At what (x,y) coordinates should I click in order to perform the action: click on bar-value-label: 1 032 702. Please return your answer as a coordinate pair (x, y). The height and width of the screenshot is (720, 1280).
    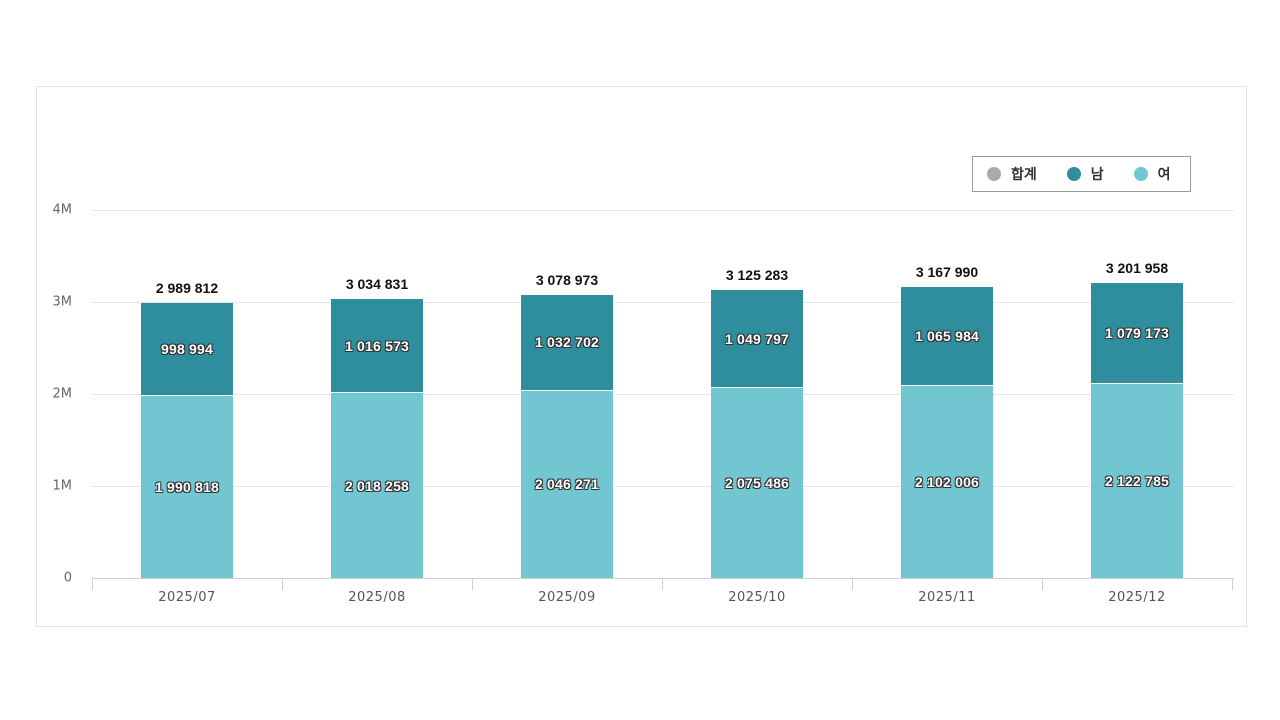
    Looking at the image, I should click on (567, 342).